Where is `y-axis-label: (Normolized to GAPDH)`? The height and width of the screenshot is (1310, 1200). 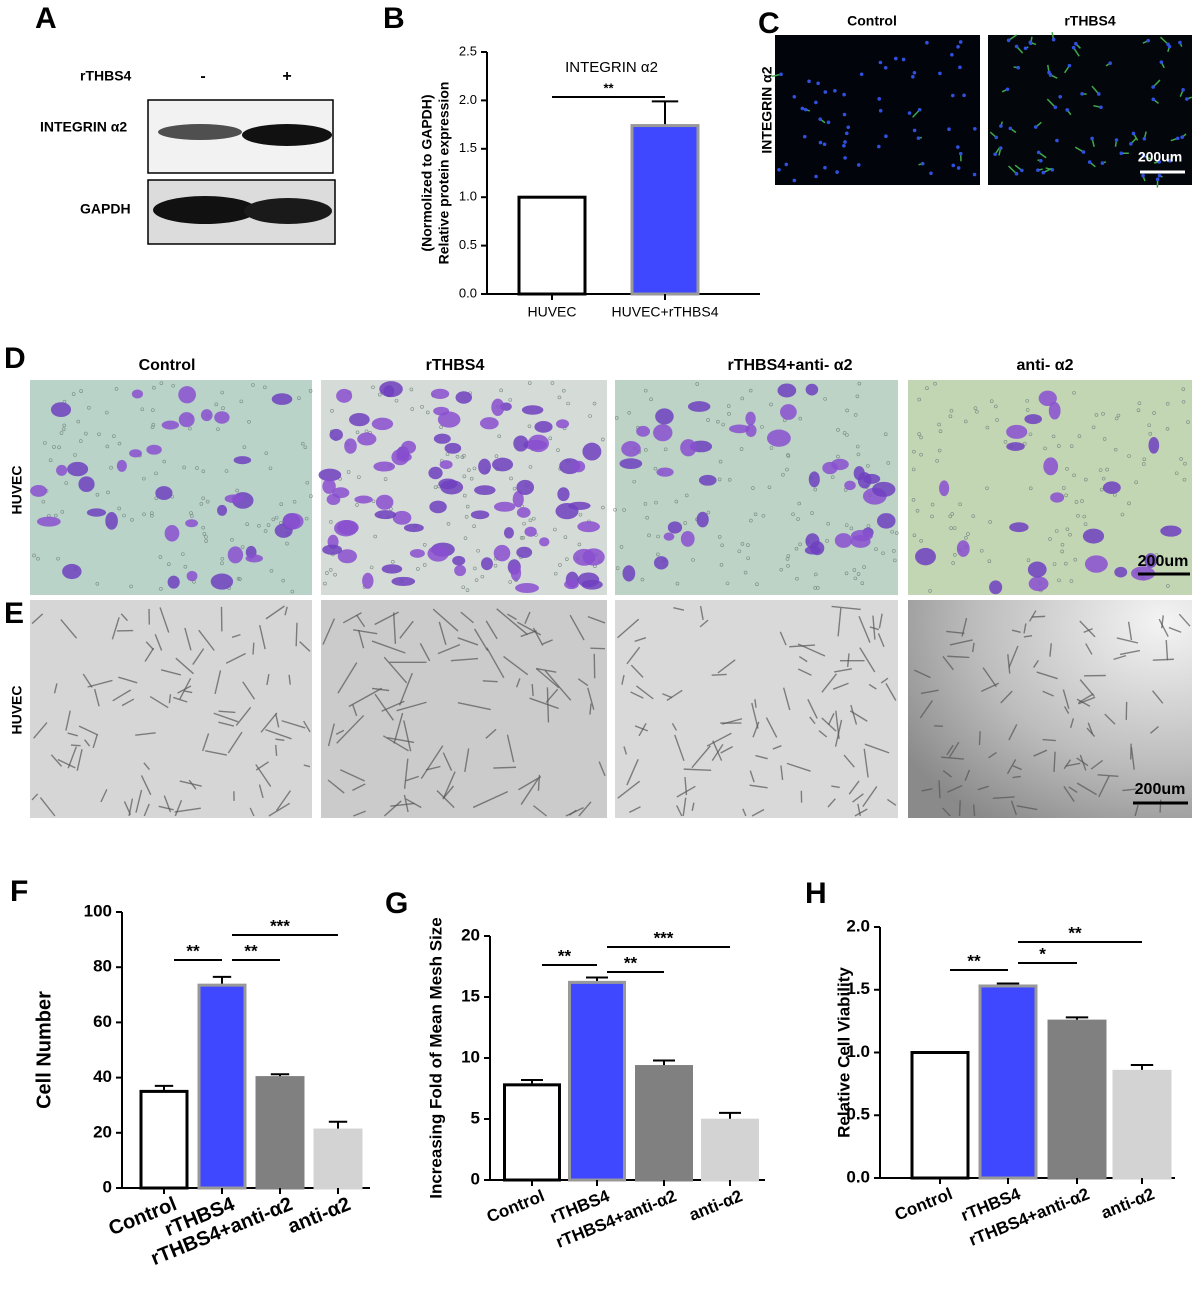 y-axis-label: (Normolized to GAPDH) is located at coordinates (427, 172).